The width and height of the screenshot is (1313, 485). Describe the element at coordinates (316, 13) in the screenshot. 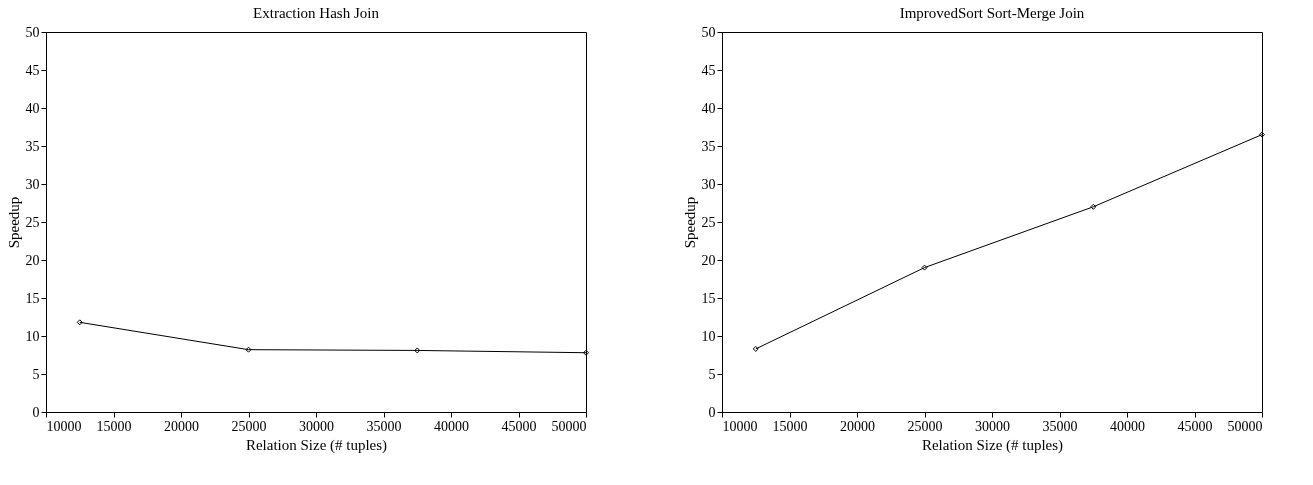

I see `chart-title: Extraction Hash Join` at that location.